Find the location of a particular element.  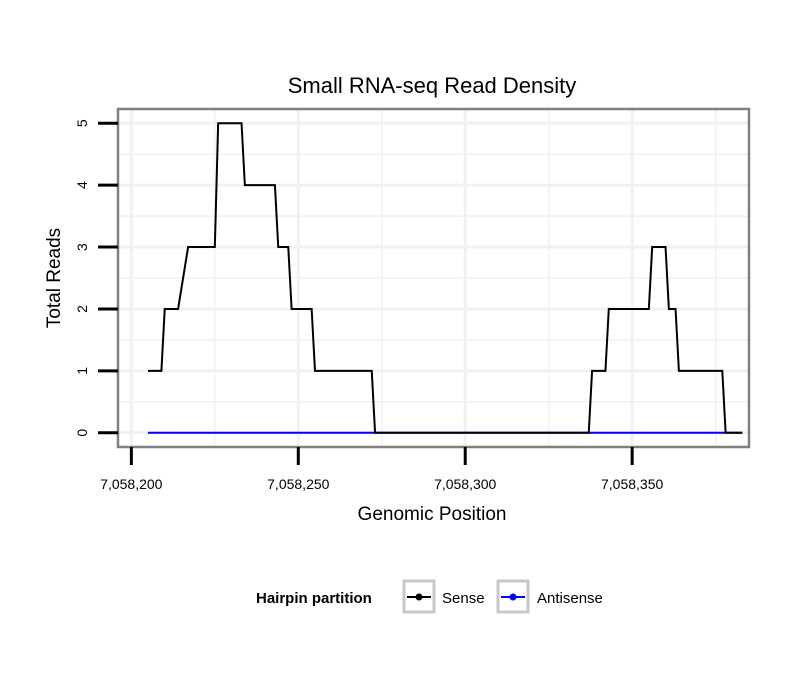

legend-swatch-point-antisense is located at coordinates (513, 597).